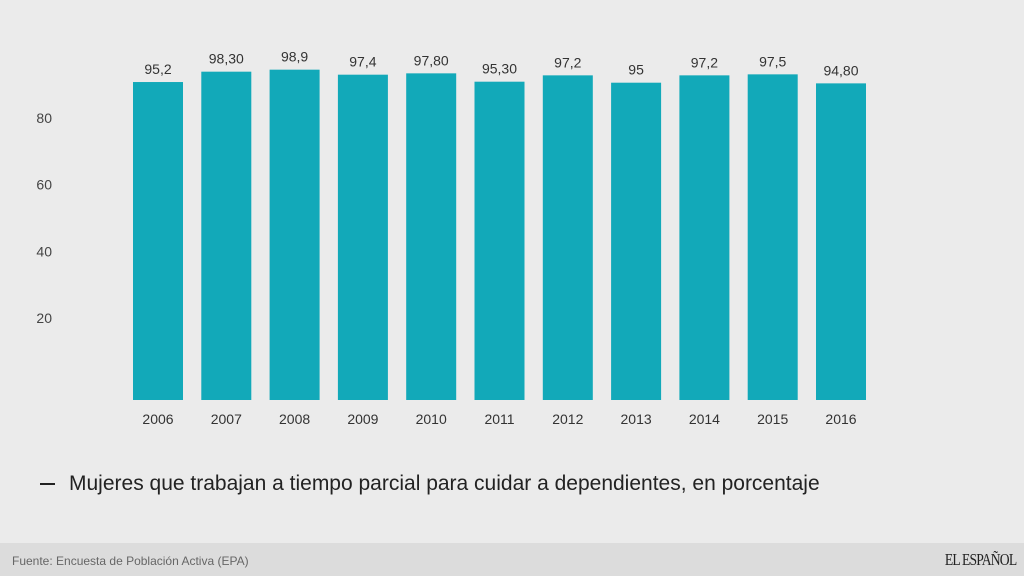  I want to click on x-tick-label: 2006, so click(157, 419).